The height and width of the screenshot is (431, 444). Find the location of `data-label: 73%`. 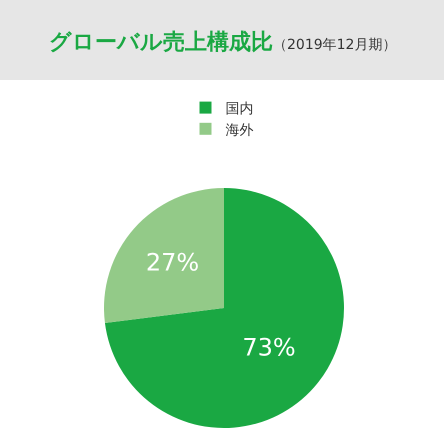

data-label: 73% is located at coordinates (269, 348).